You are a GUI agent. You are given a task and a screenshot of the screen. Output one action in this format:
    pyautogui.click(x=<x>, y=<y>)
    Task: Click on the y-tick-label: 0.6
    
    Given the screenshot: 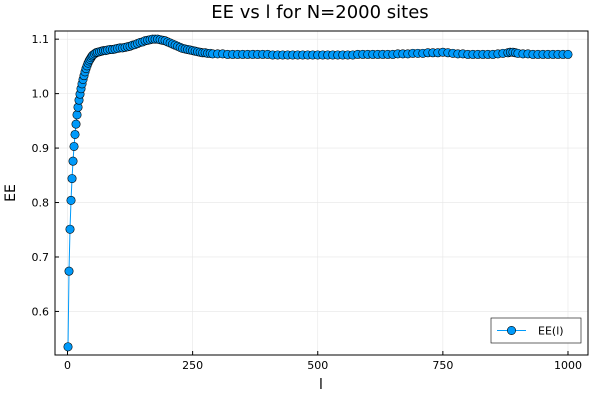 What is the action you would take?
    pyautogui.click(x=41, y=311)
    